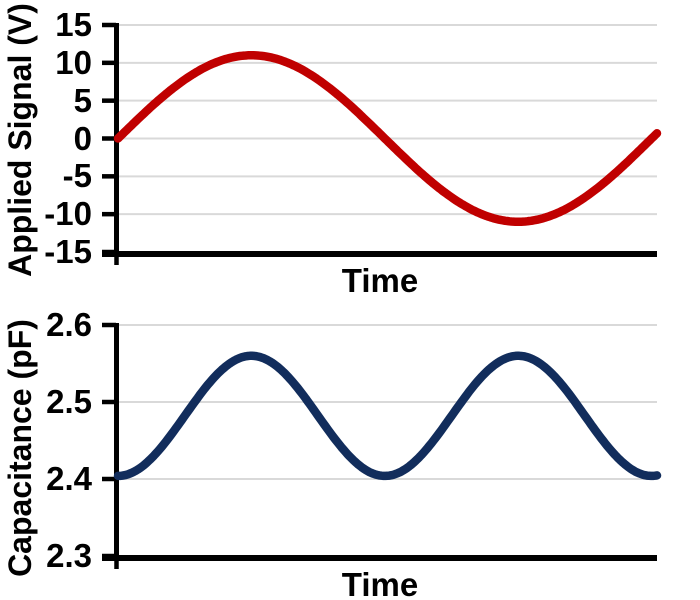  What do you see at coordinates (380, 280) in the screenshot?
I see `top-x-axis-title: Time` at bounding box center [380, 280].